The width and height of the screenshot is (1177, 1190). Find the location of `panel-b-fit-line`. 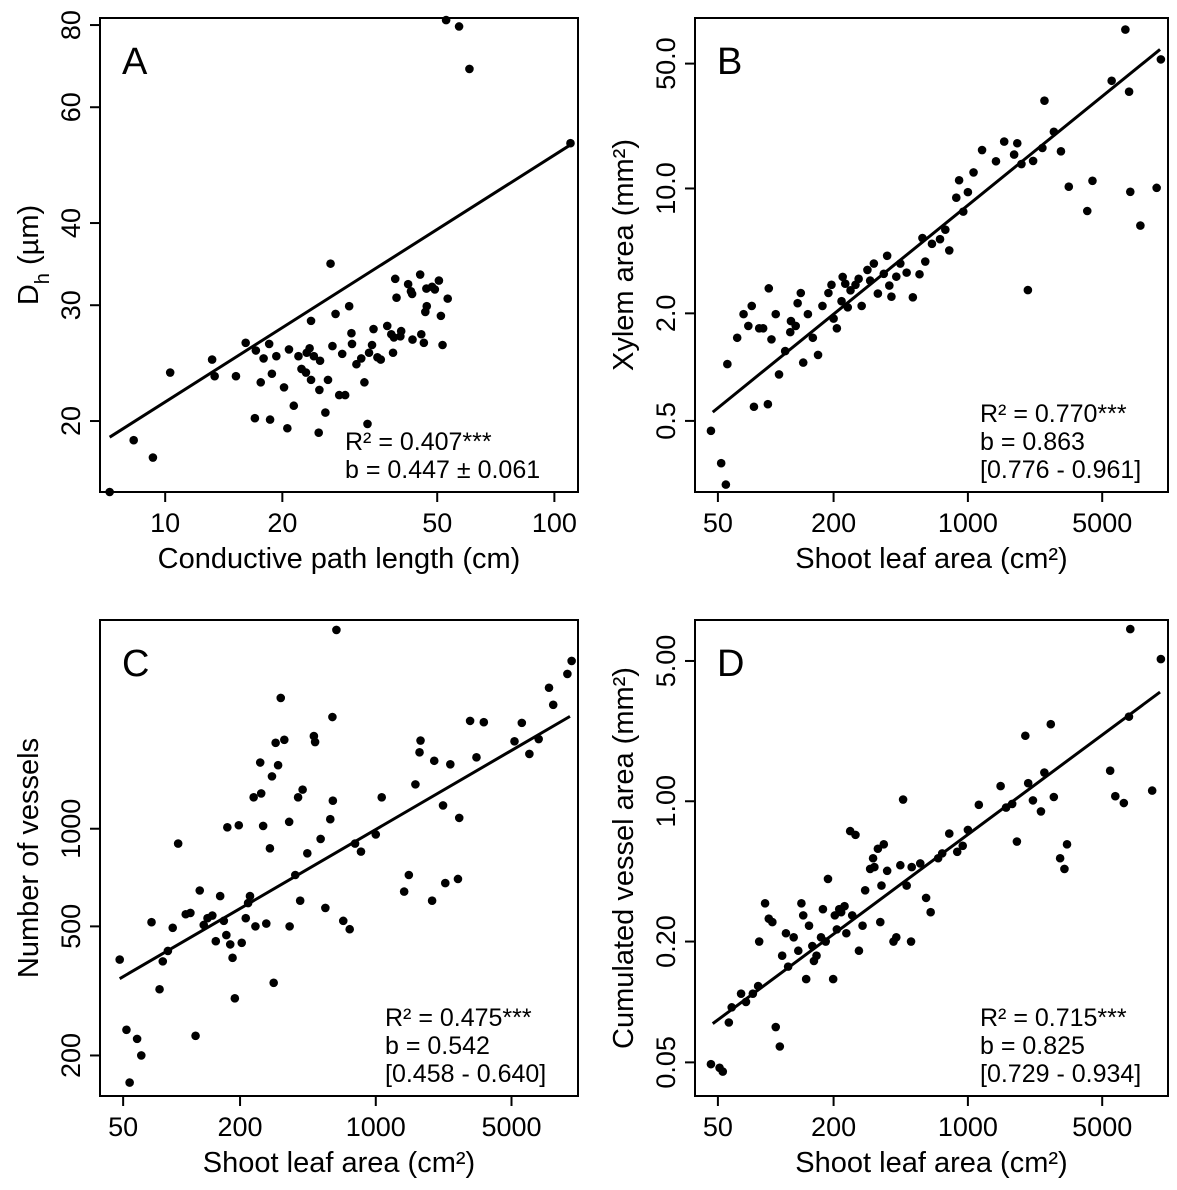

panel-b-fit-line is located at coordinates (936, 231).